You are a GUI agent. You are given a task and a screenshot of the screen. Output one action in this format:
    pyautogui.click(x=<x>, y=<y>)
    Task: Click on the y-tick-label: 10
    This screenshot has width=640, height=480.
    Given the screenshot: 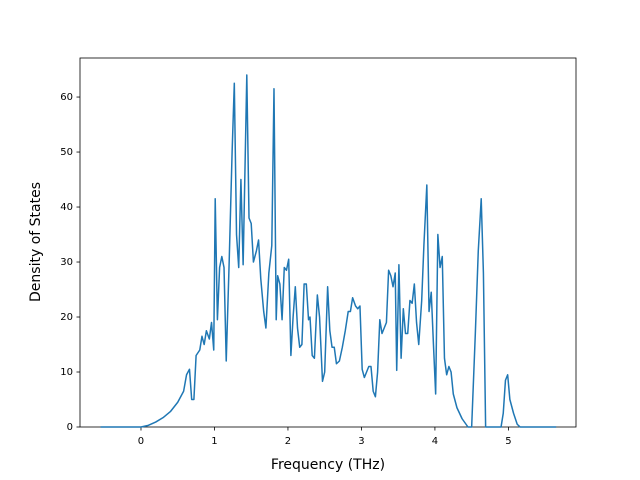 What is the action you would take?
    pyautogui.click(x=66, y=372)
    